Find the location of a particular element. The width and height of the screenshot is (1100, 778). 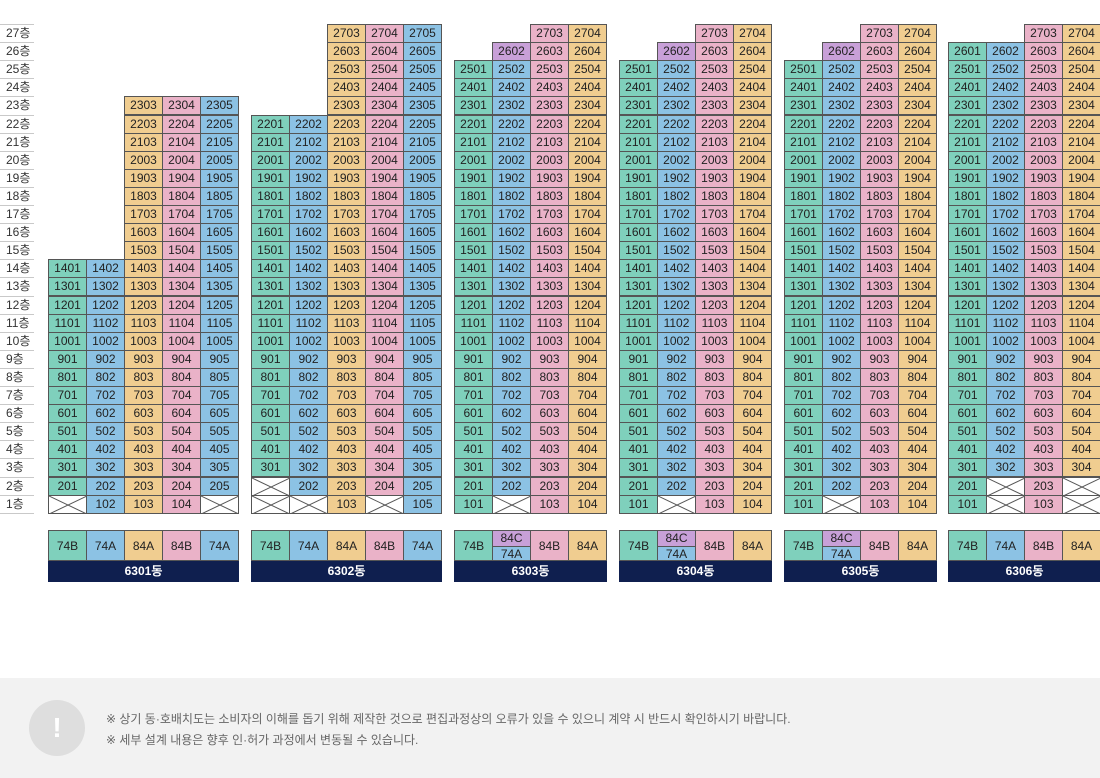

unit-cell: 2204 is located at coordinates (181, 124).